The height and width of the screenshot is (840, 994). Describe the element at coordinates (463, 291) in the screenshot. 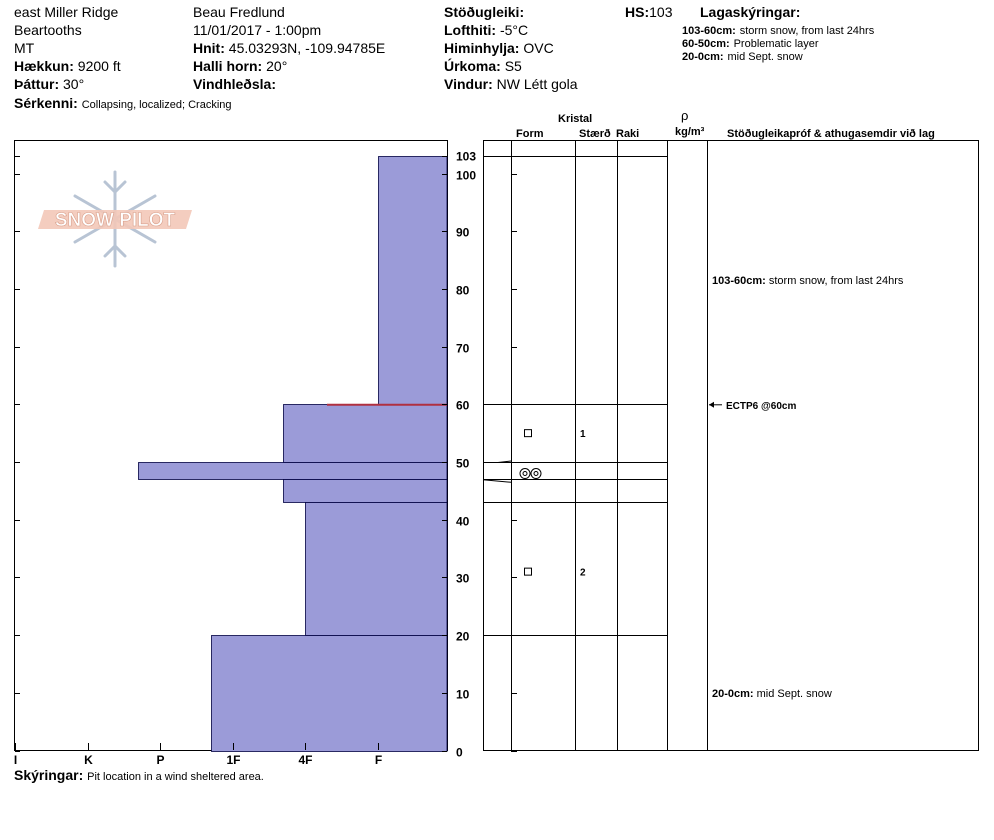

I see `y-tick-label: 80` at that location.